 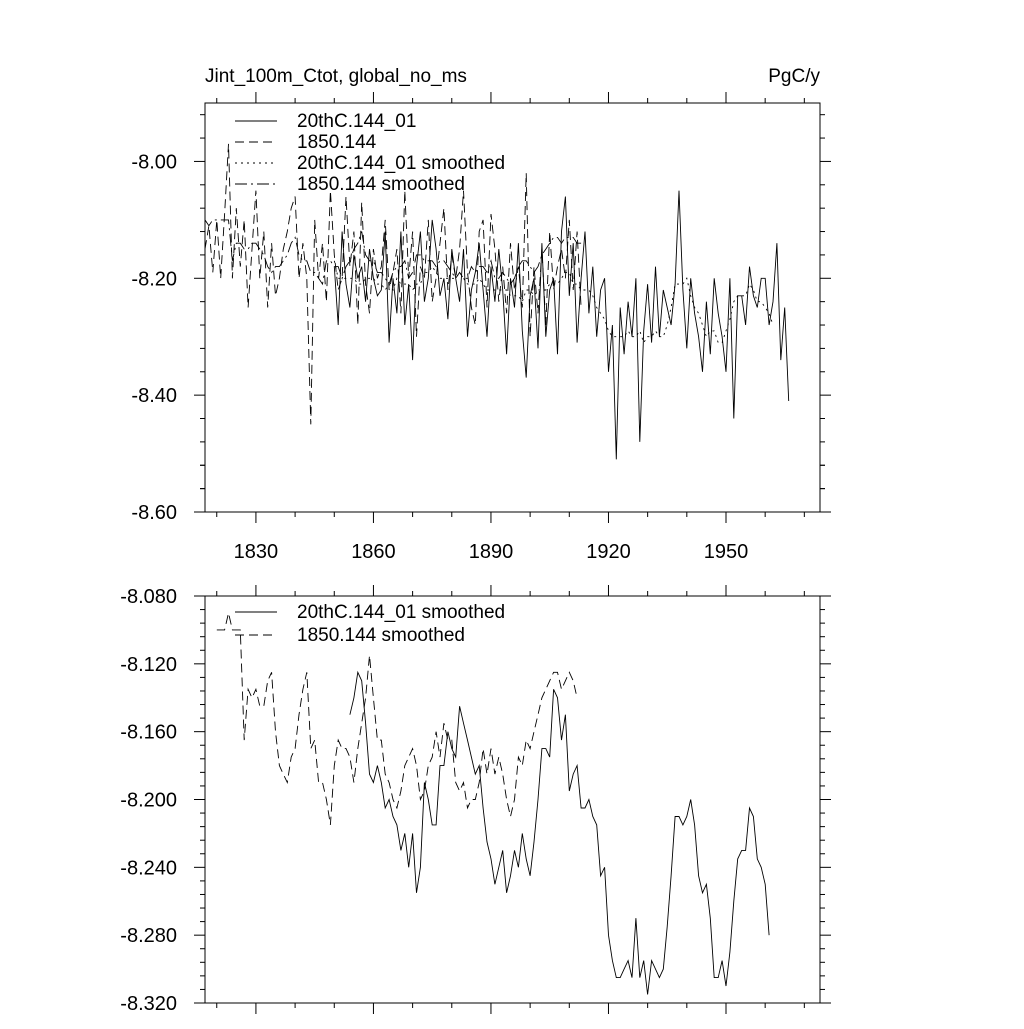 I want to click on x-tick-label: 1920, so click(x=608, y=552).